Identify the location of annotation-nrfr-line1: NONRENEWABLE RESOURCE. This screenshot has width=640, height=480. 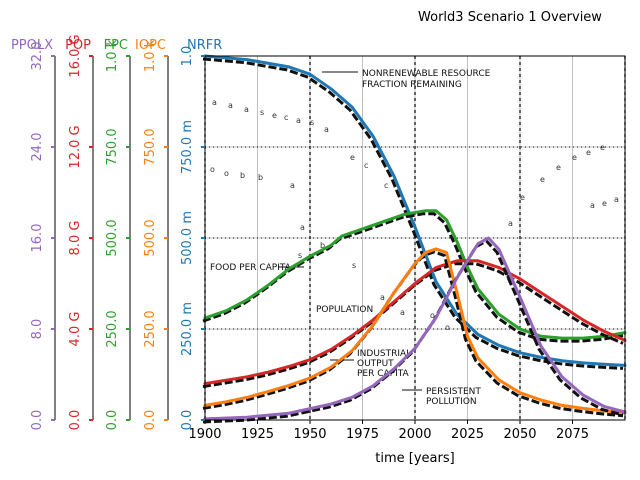
(426, 74).